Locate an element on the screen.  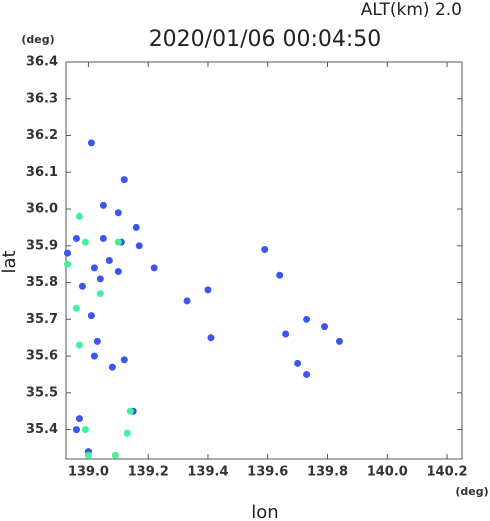
x-tick-label: 139.8 is located at coordinates (327, 472).